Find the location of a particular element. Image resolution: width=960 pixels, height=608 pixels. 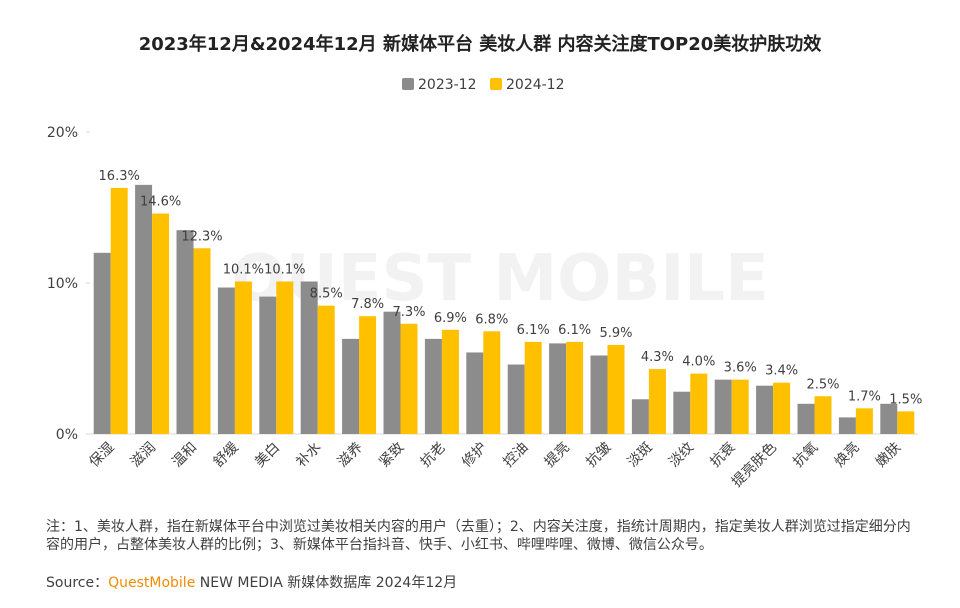

value-label: 6.9% is located at coordinates (450, 318).